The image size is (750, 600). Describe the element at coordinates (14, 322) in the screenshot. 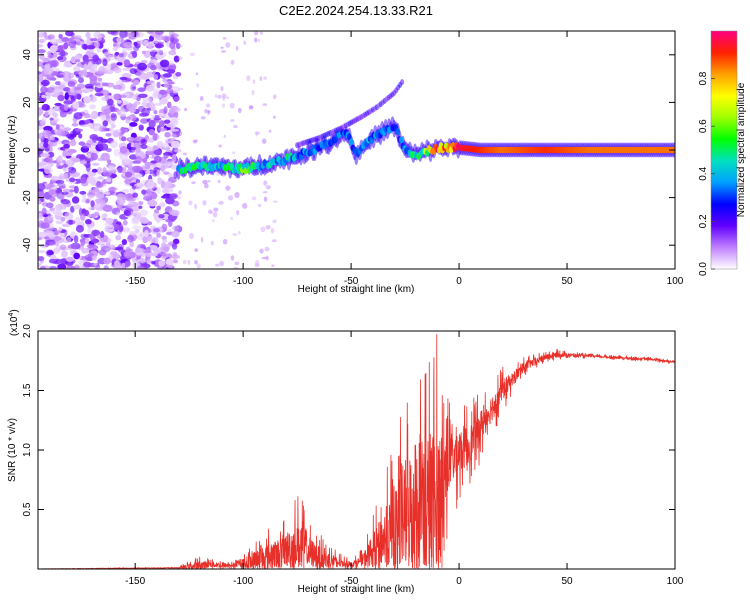

I see `snr-y-scale: (x104)` at that location.